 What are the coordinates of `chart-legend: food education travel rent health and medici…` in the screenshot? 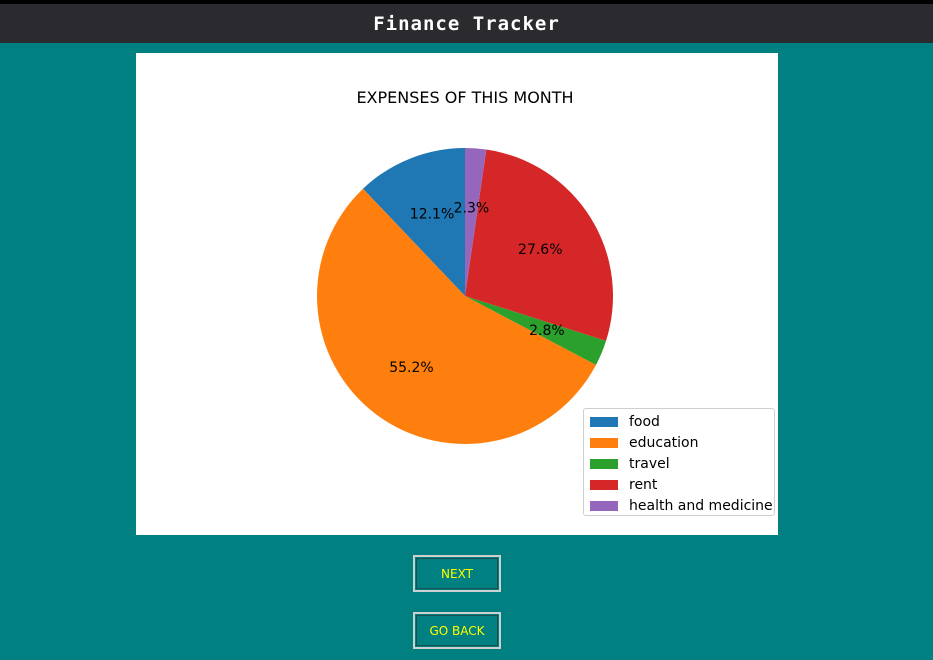 It's located at (679, 462).